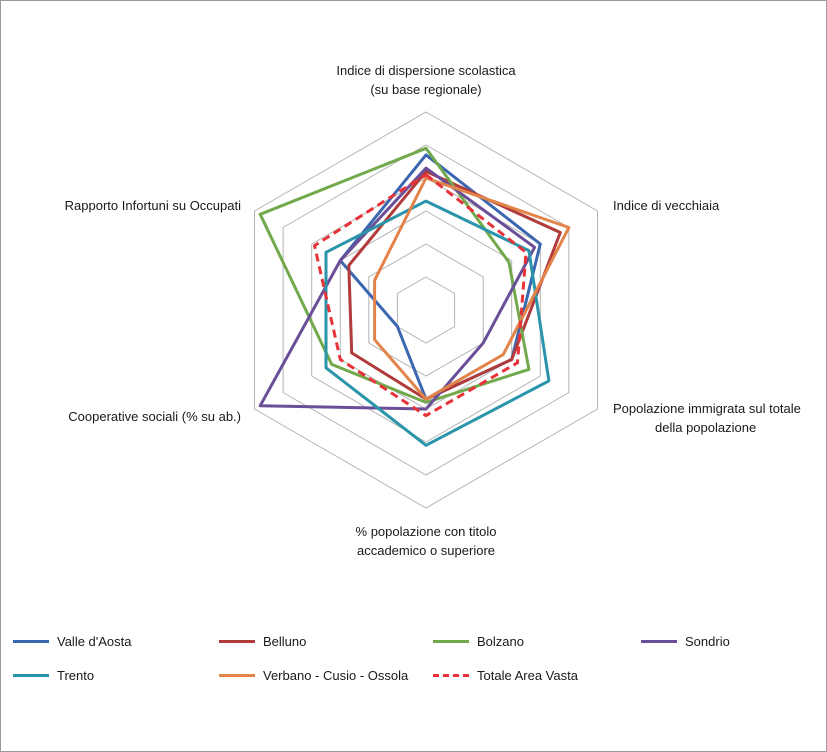  I want to click on legend-label-4: Trento, so click(76, 675).